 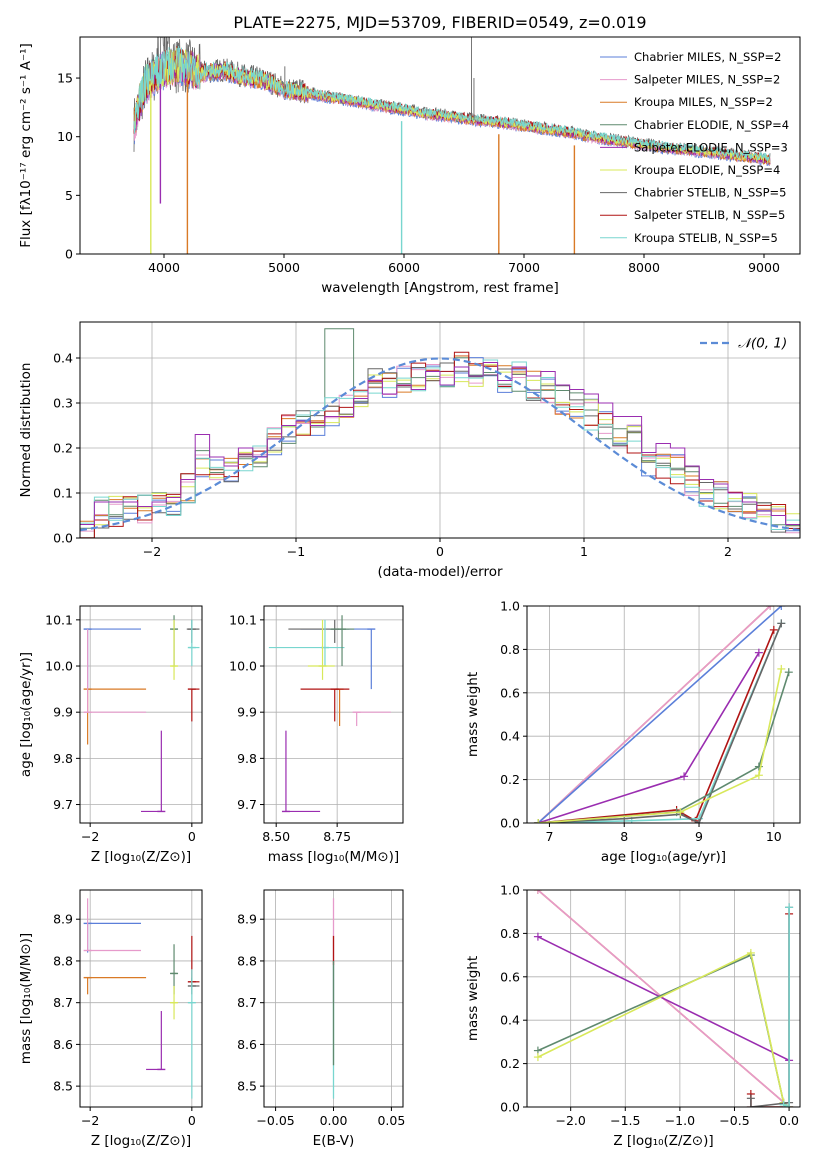 What do you see at coordinates (63, 493) in the screenshot?
I see `y-tick-label: 0.1` at bounding box center [63, 493].